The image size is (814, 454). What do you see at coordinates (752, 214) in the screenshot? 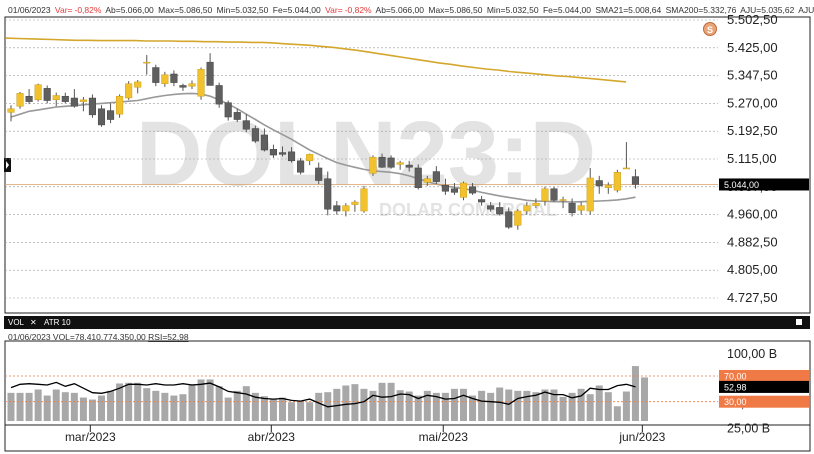
I see `price-tick-label: 4.960,00` at bounding box center [752, 214].